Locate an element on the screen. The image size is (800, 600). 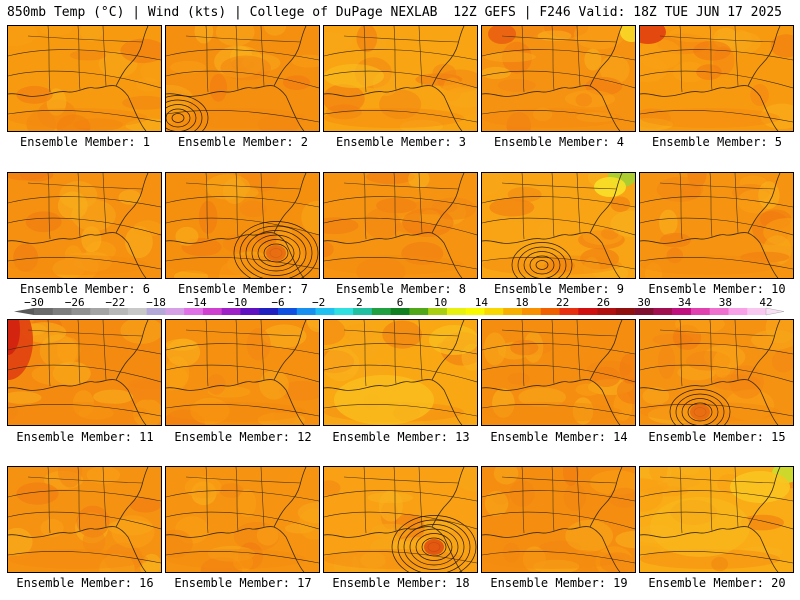
ensemble-member-label: Ensemble Member: 2 is located at coordinates (243, 142).